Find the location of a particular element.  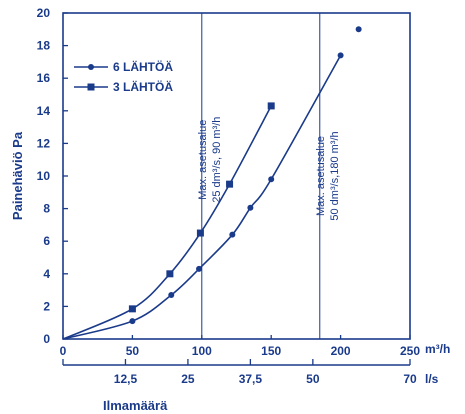

y-tick-label: 18 is located at coordinates (44, 46).